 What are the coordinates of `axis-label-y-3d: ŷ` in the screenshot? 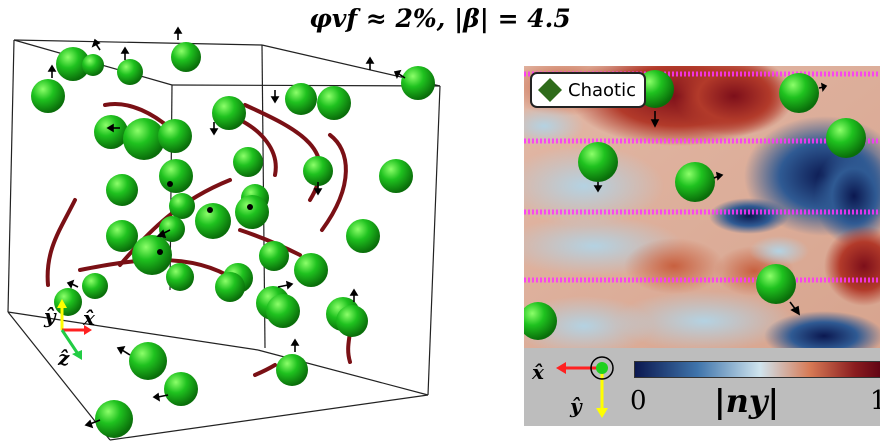 It's located at (50, 316).